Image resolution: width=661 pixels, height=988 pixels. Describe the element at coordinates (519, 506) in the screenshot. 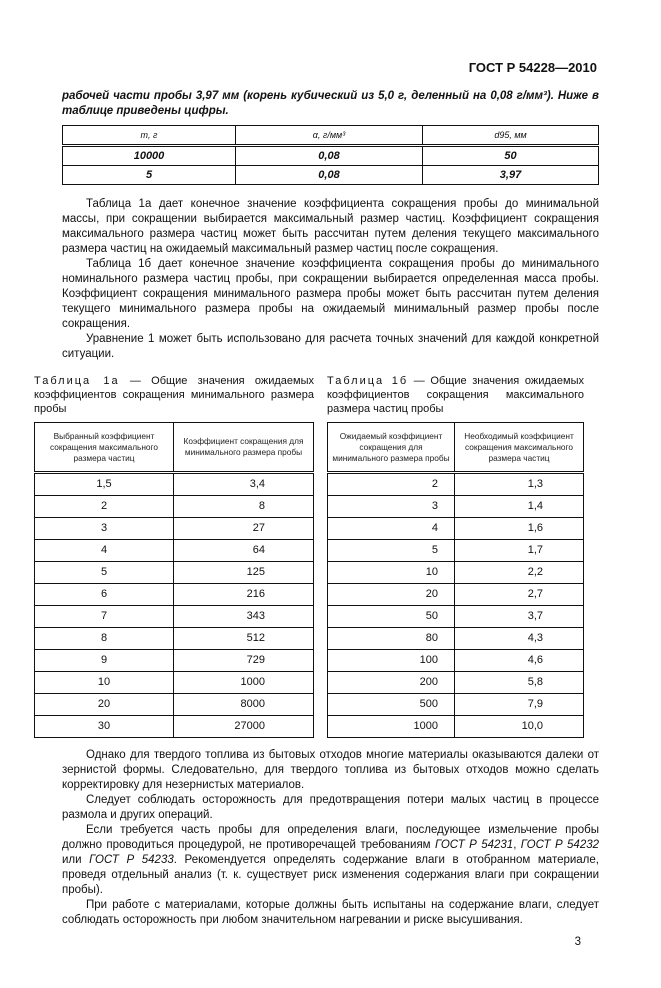

I see `cell: 1,4` at that location.